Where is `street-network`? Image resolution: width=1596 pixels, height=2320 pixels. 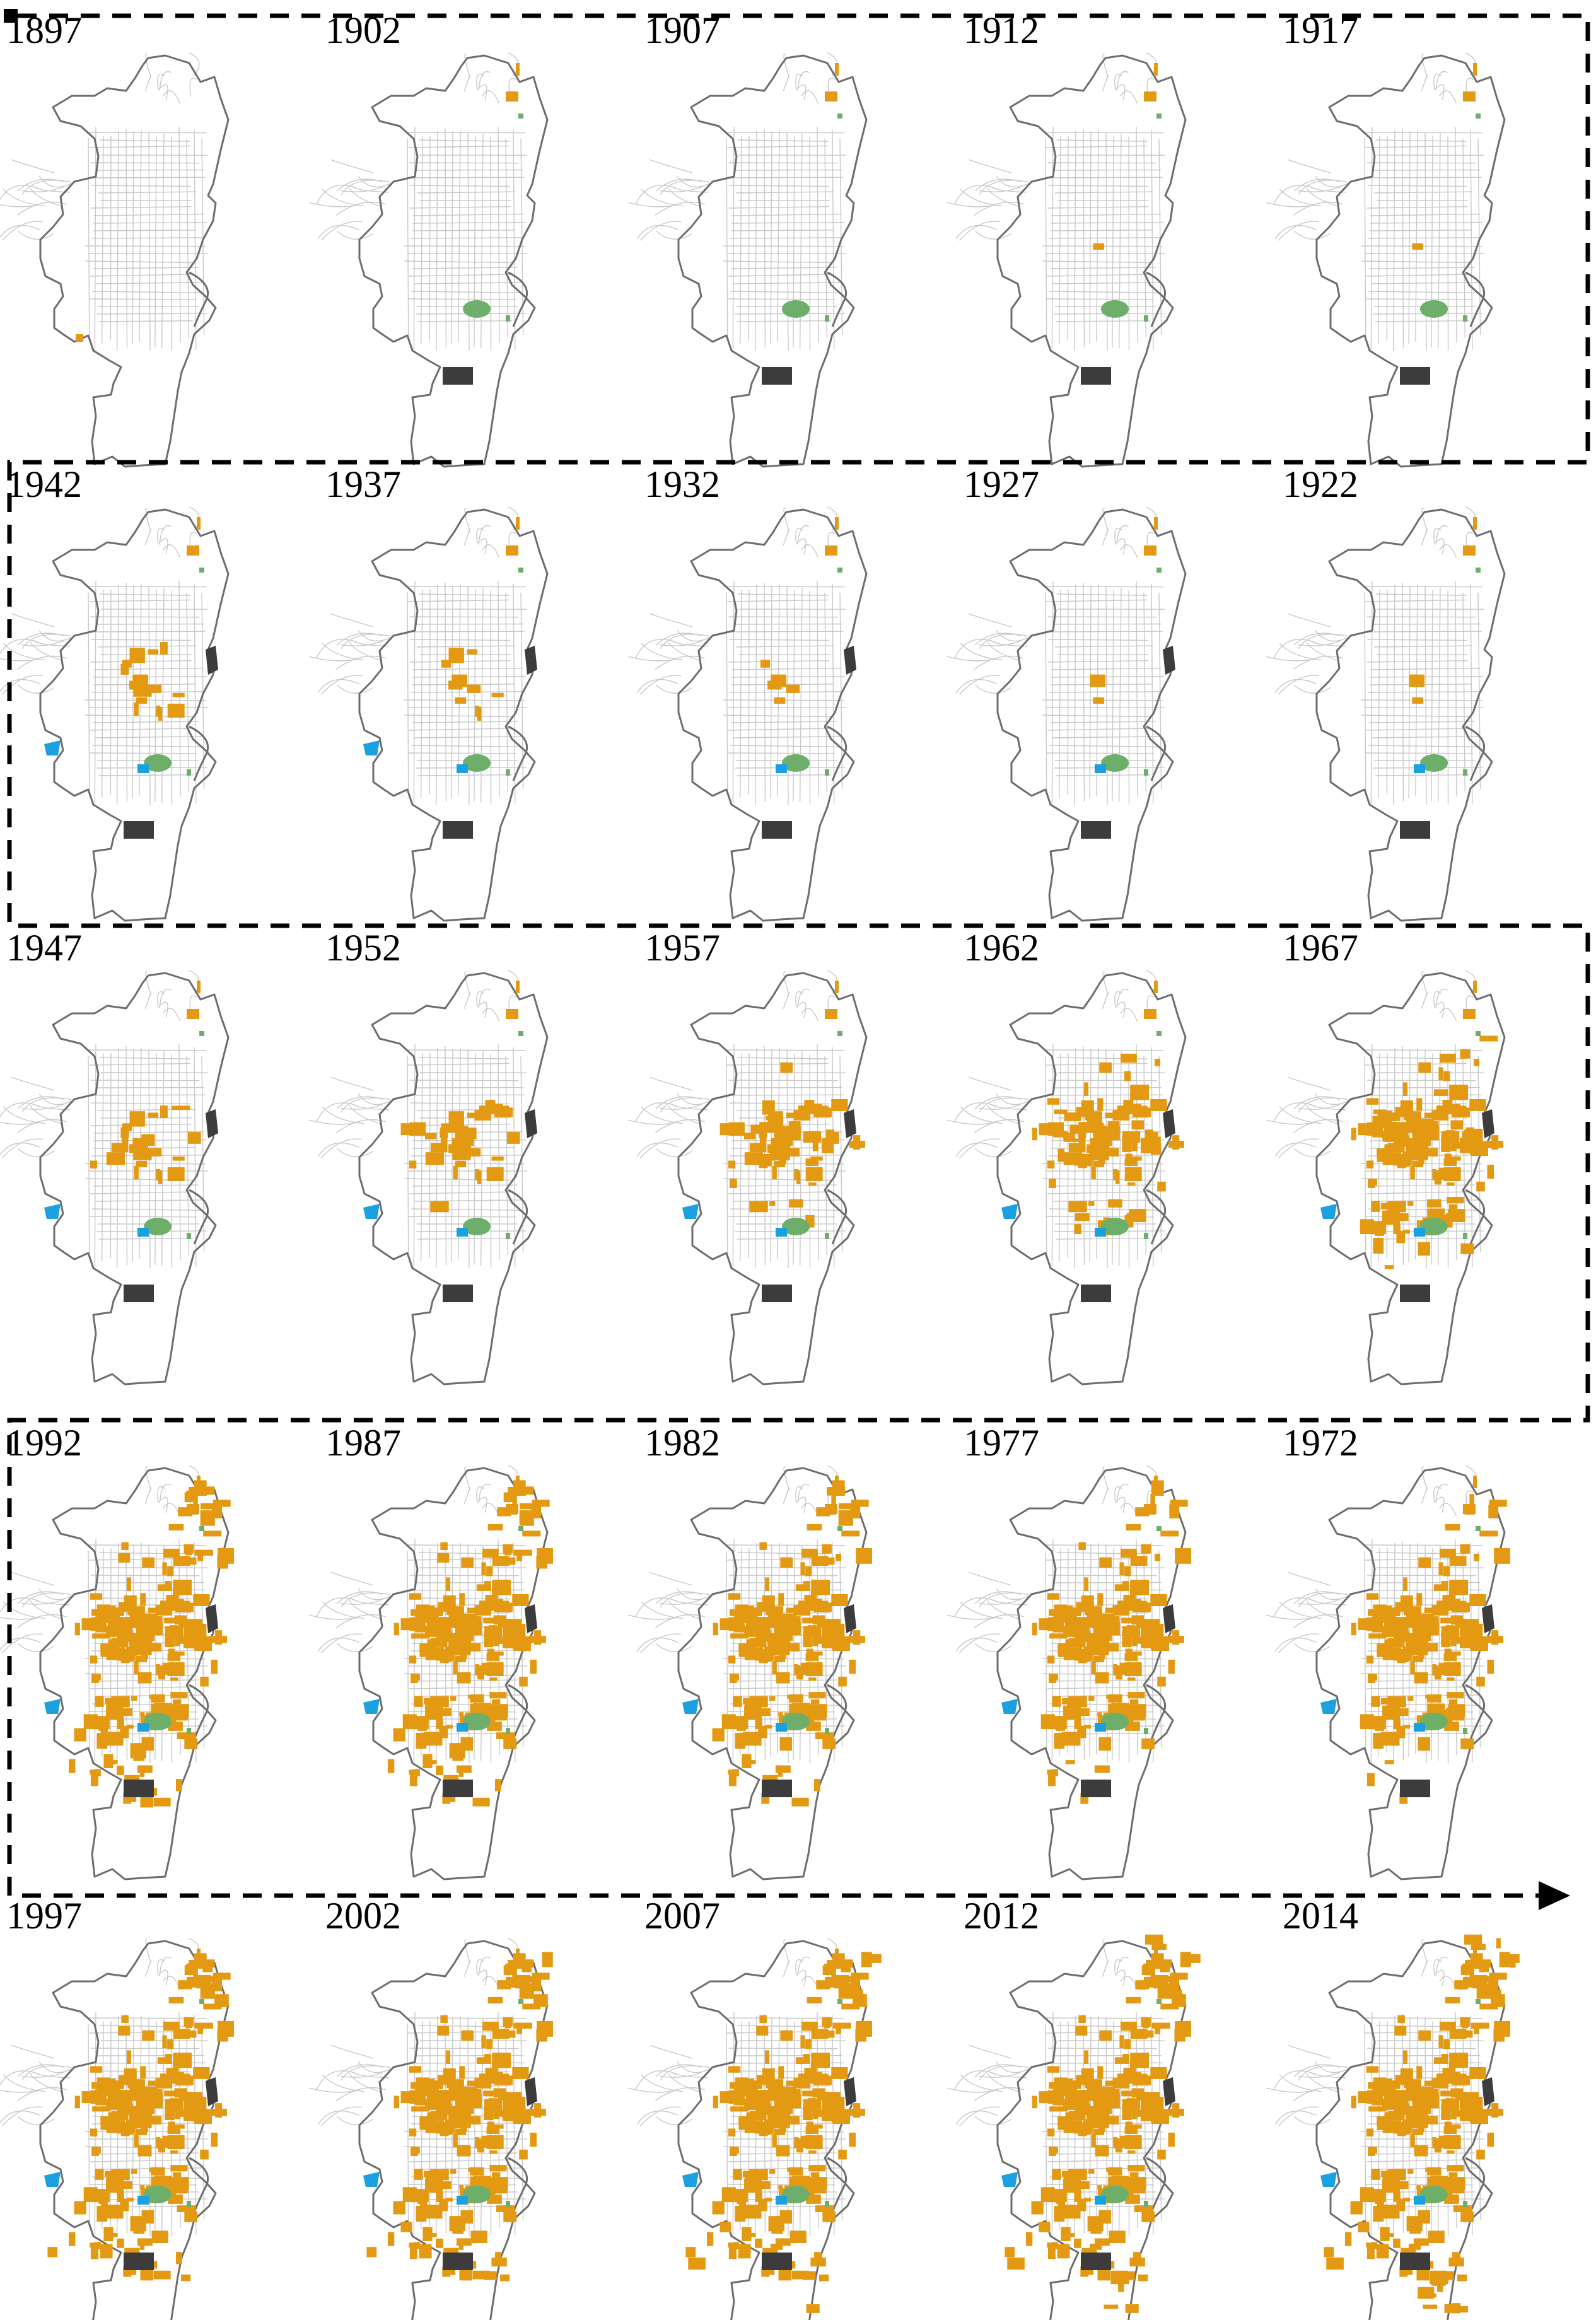 street-network is located at coordinates (104, 1119).